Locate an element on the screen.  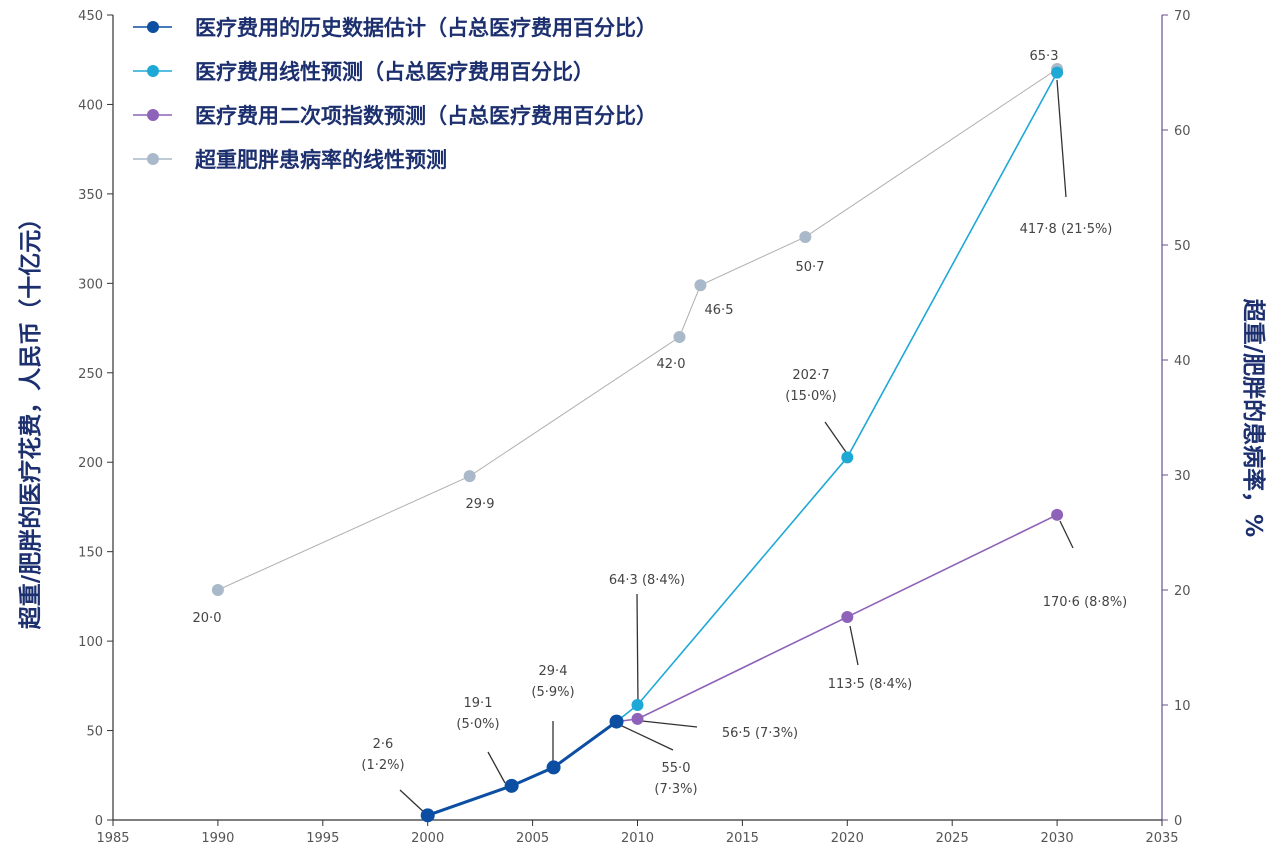
legend-marker-prevalence is located at coordinates (153, 159).